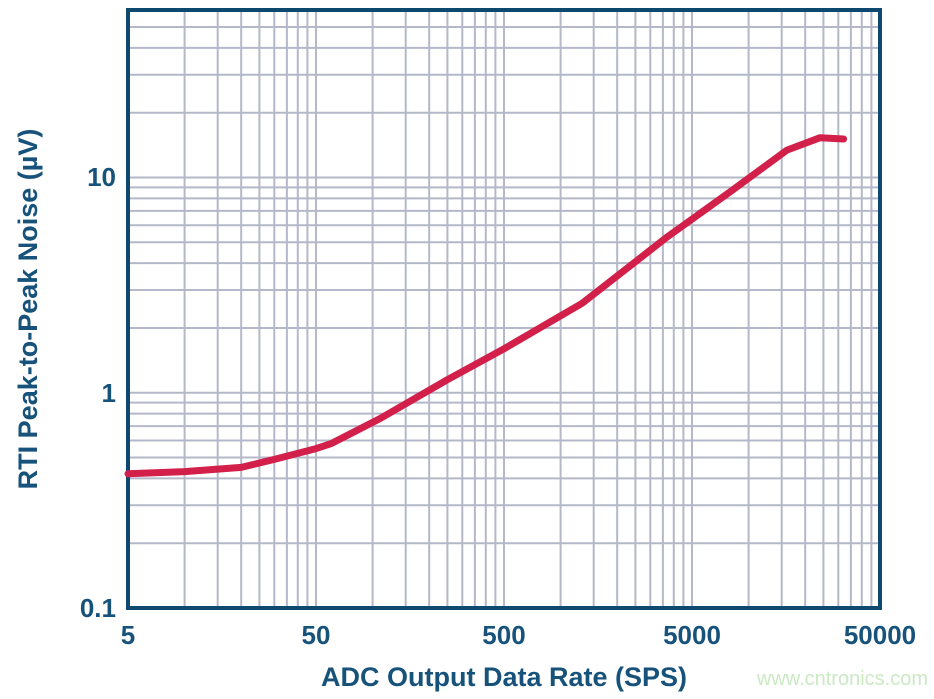 Image resolution: width=934 pixels, height=699 pixels. What do you see at coordinates (101, 177) in the screenshot?
I see `y-tick-label: 10` at bounding box center [101, 177].